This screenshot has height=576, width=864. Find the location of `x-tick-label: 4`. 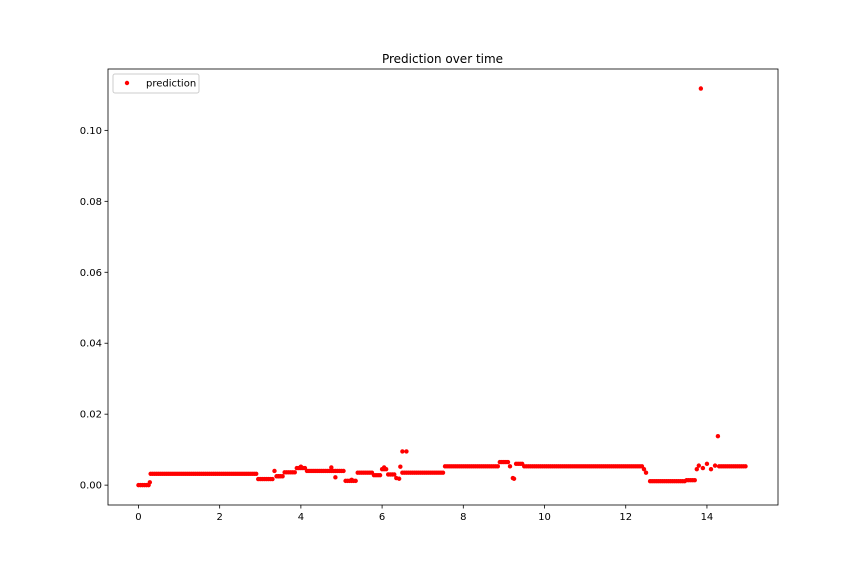

x-tick-label: 4 is located at coordinates (301, 517).